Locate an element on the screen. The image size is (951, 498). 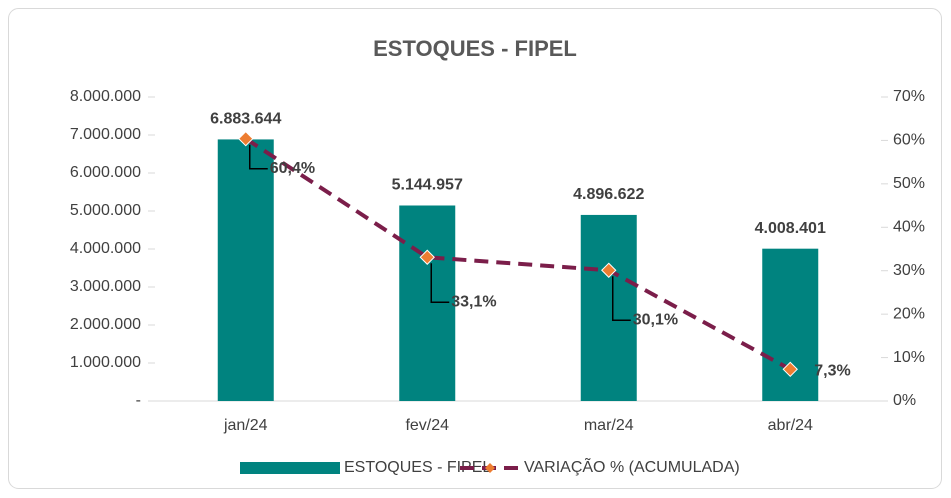
legend-swatch is located at coordinates (290, 468).